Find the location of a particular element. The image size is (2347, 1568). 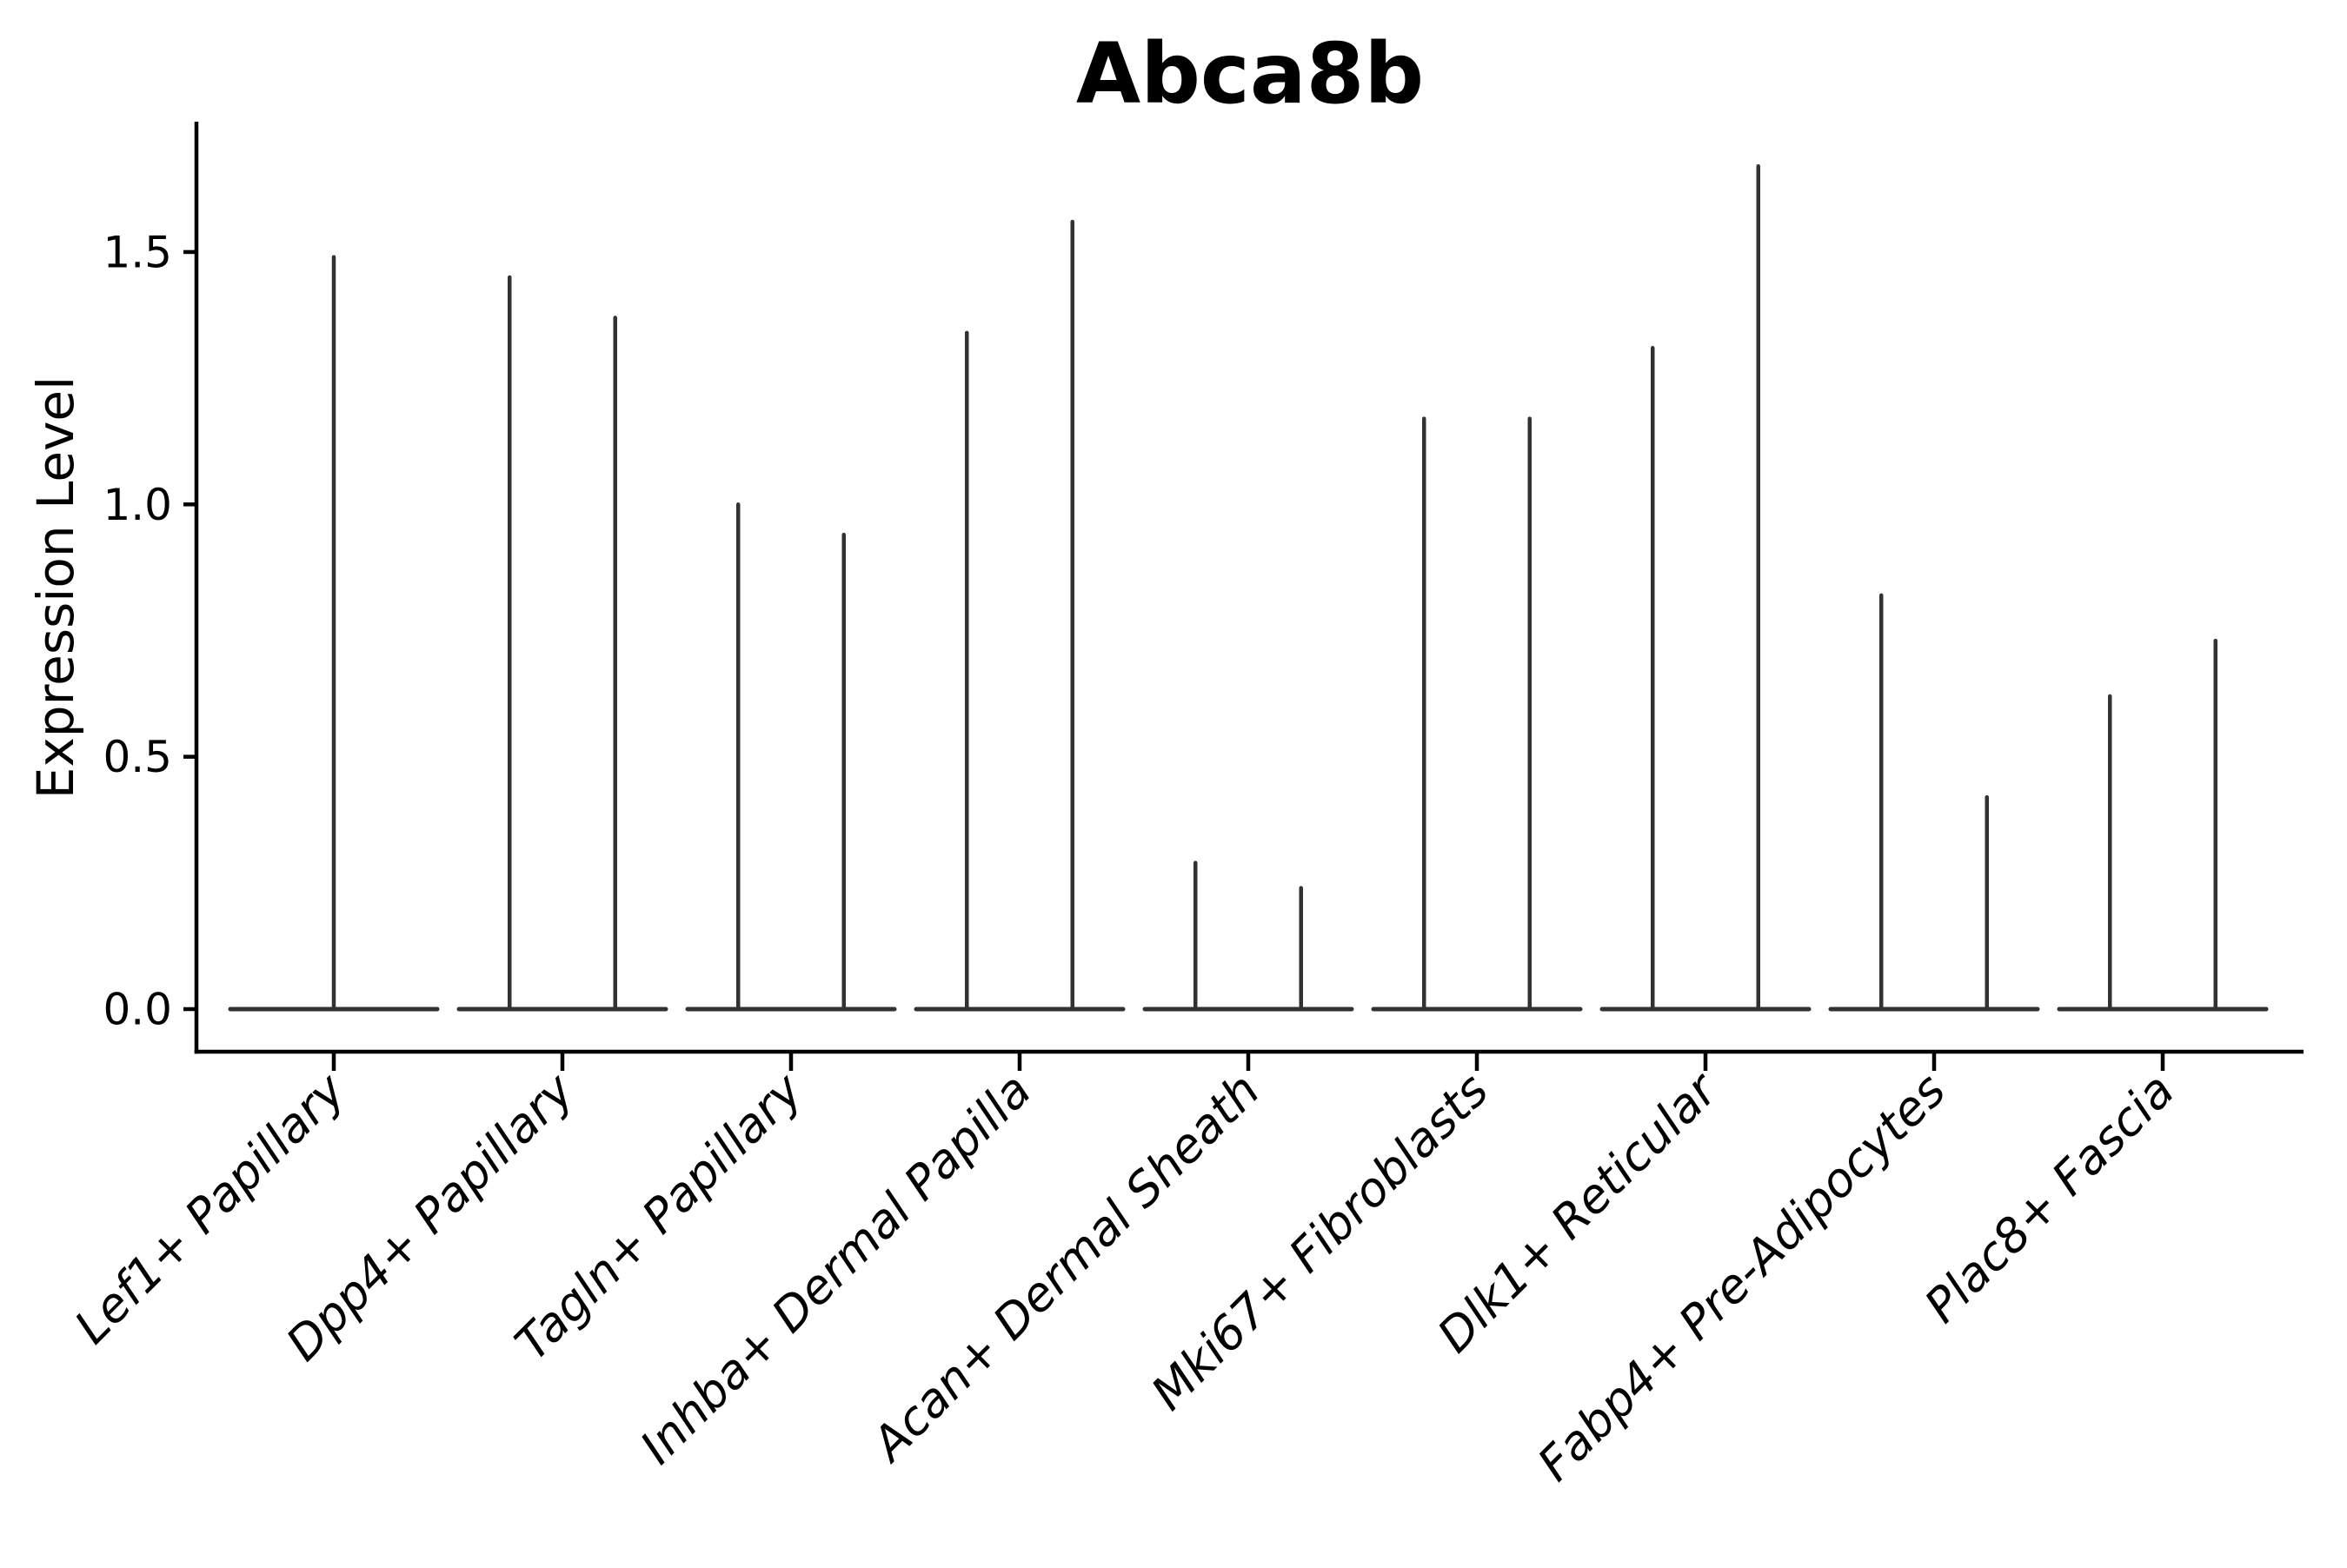

chart-title: Abca8b is located at coordinates (1250, 74).